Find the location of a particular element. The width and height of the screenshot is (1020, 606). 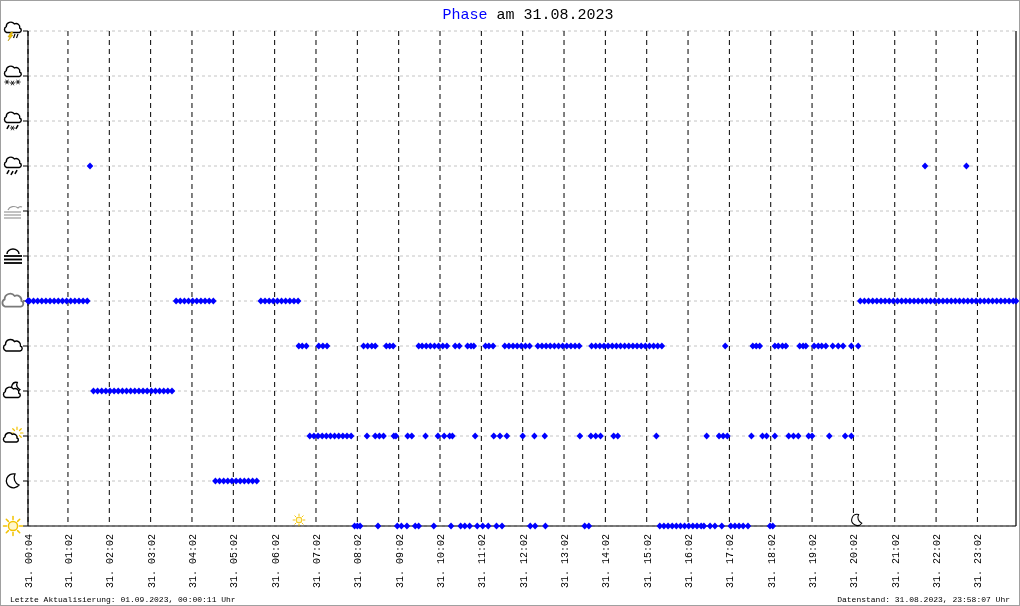

x-tick-label: 31. 07:02 is located at coordinates (317, 561).